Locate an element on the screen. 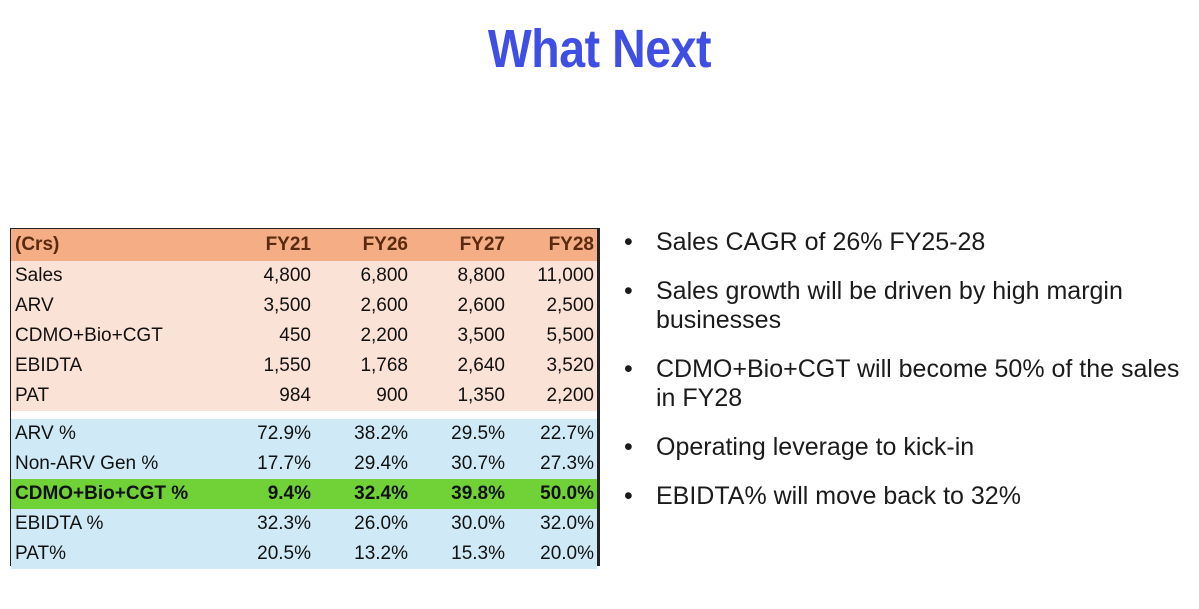  cell-value: 2,500 is located at coordinates (570, 305).